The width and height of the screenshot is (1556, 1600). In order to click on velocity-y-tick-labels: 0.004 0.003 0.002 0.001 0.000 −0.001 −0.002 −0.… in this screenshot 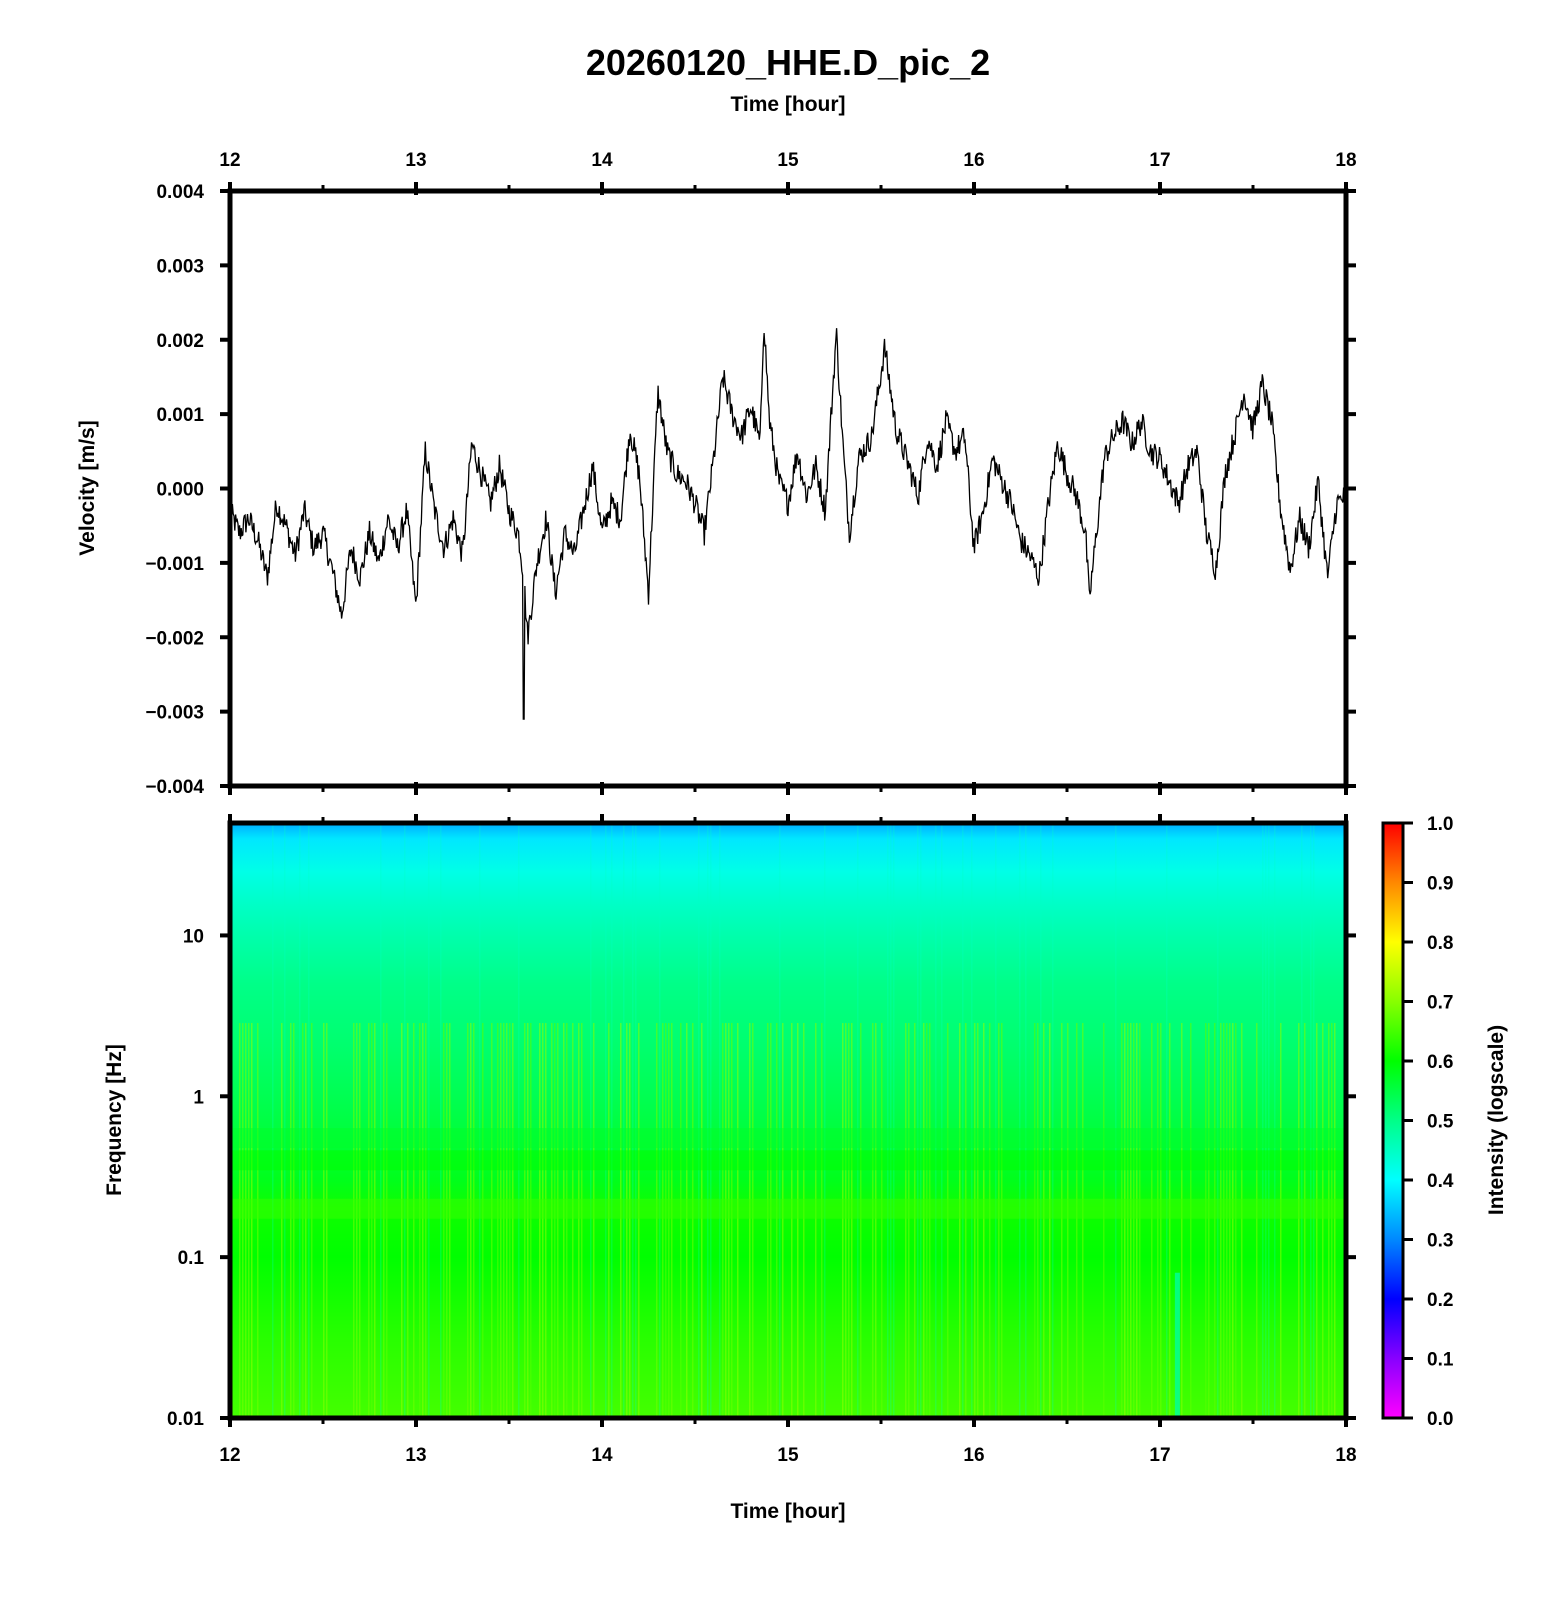, I will do `click(174, 490)`.